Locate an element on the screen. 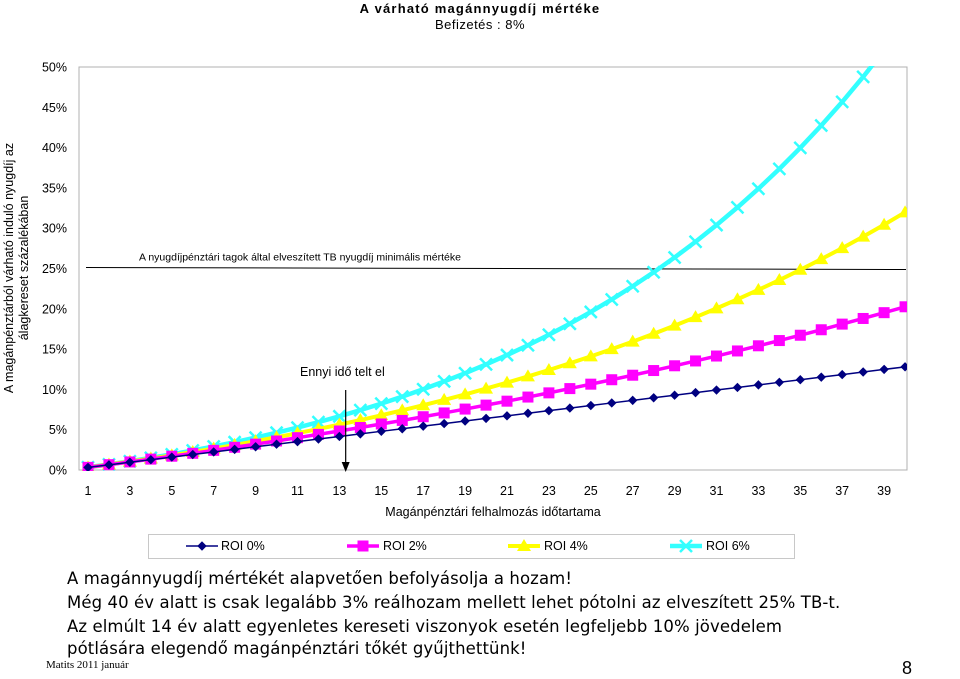 The width and height of the screenshot is (960, 679). legend-label-roi-0: ROI 0% is located at coordinates (243, 546).